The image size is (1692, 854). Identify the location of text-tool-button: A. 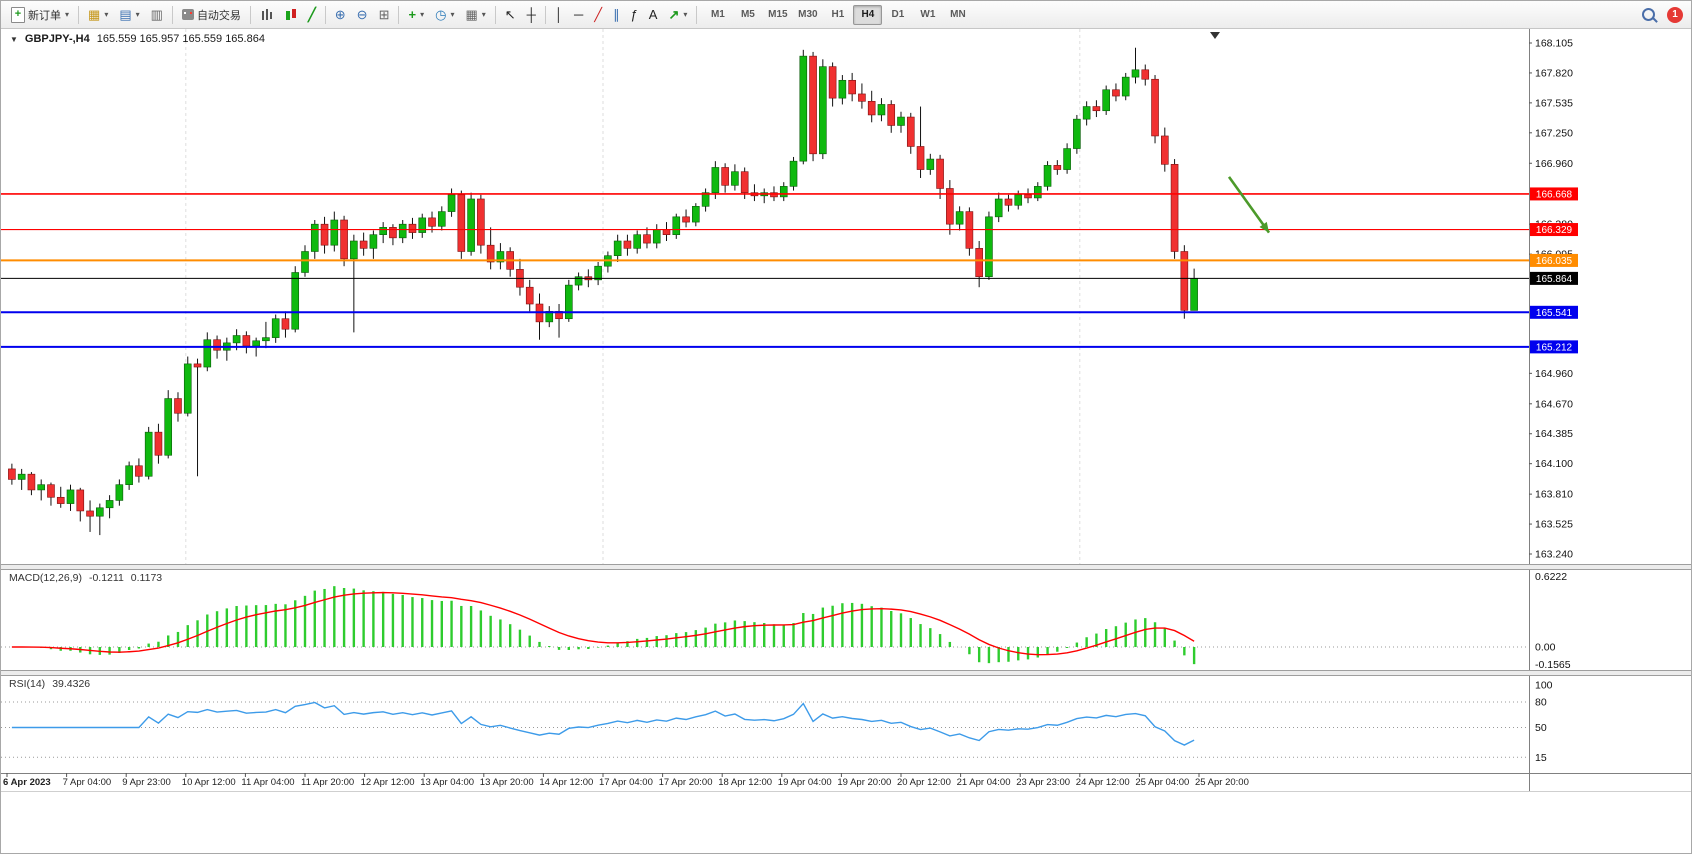
(653, 15).